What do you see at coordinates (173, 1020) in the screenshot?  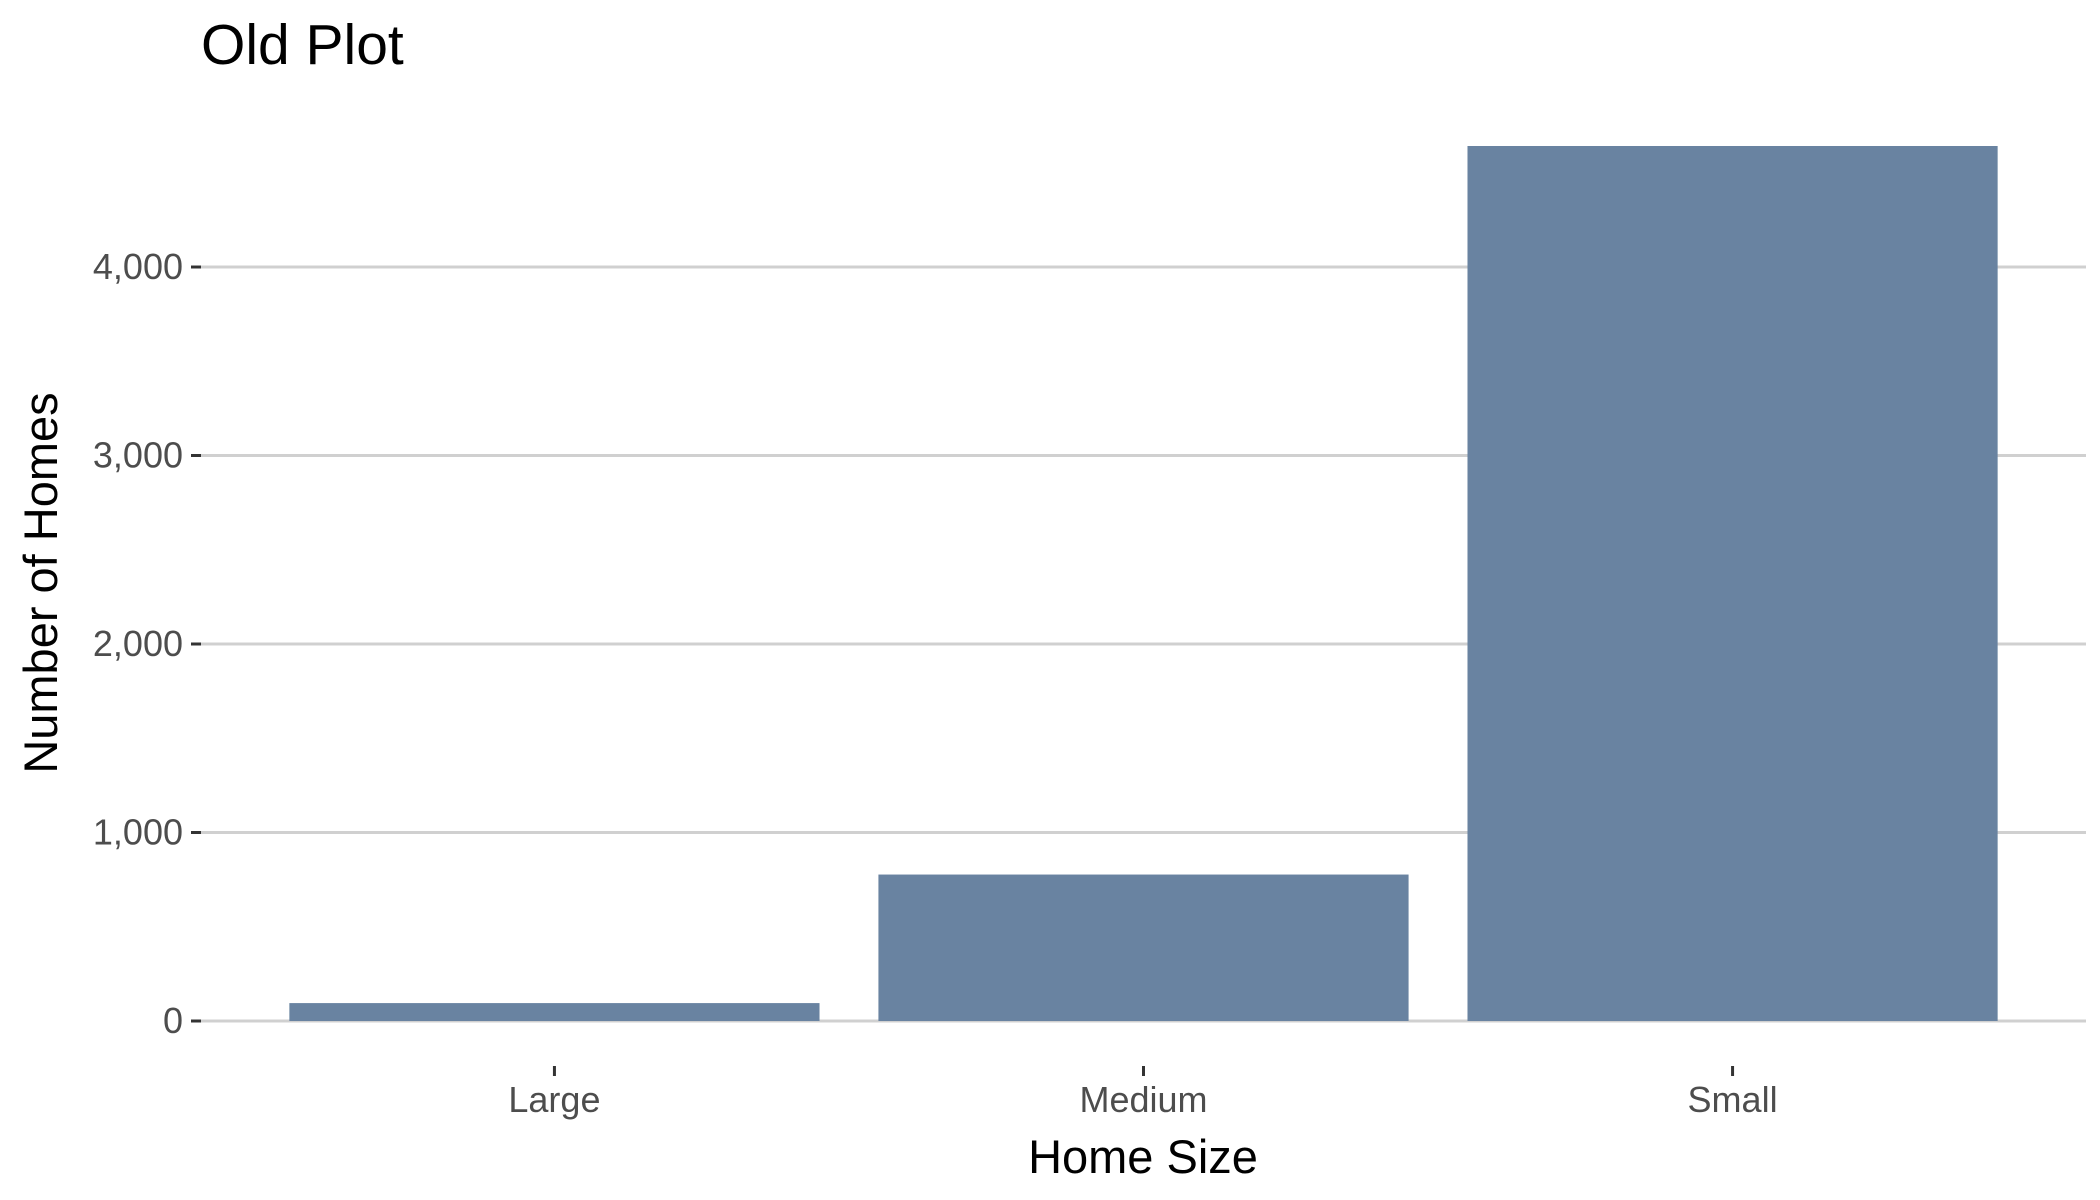 I see `y-tick-label-0: 0` at bounding box center [173, 1020].